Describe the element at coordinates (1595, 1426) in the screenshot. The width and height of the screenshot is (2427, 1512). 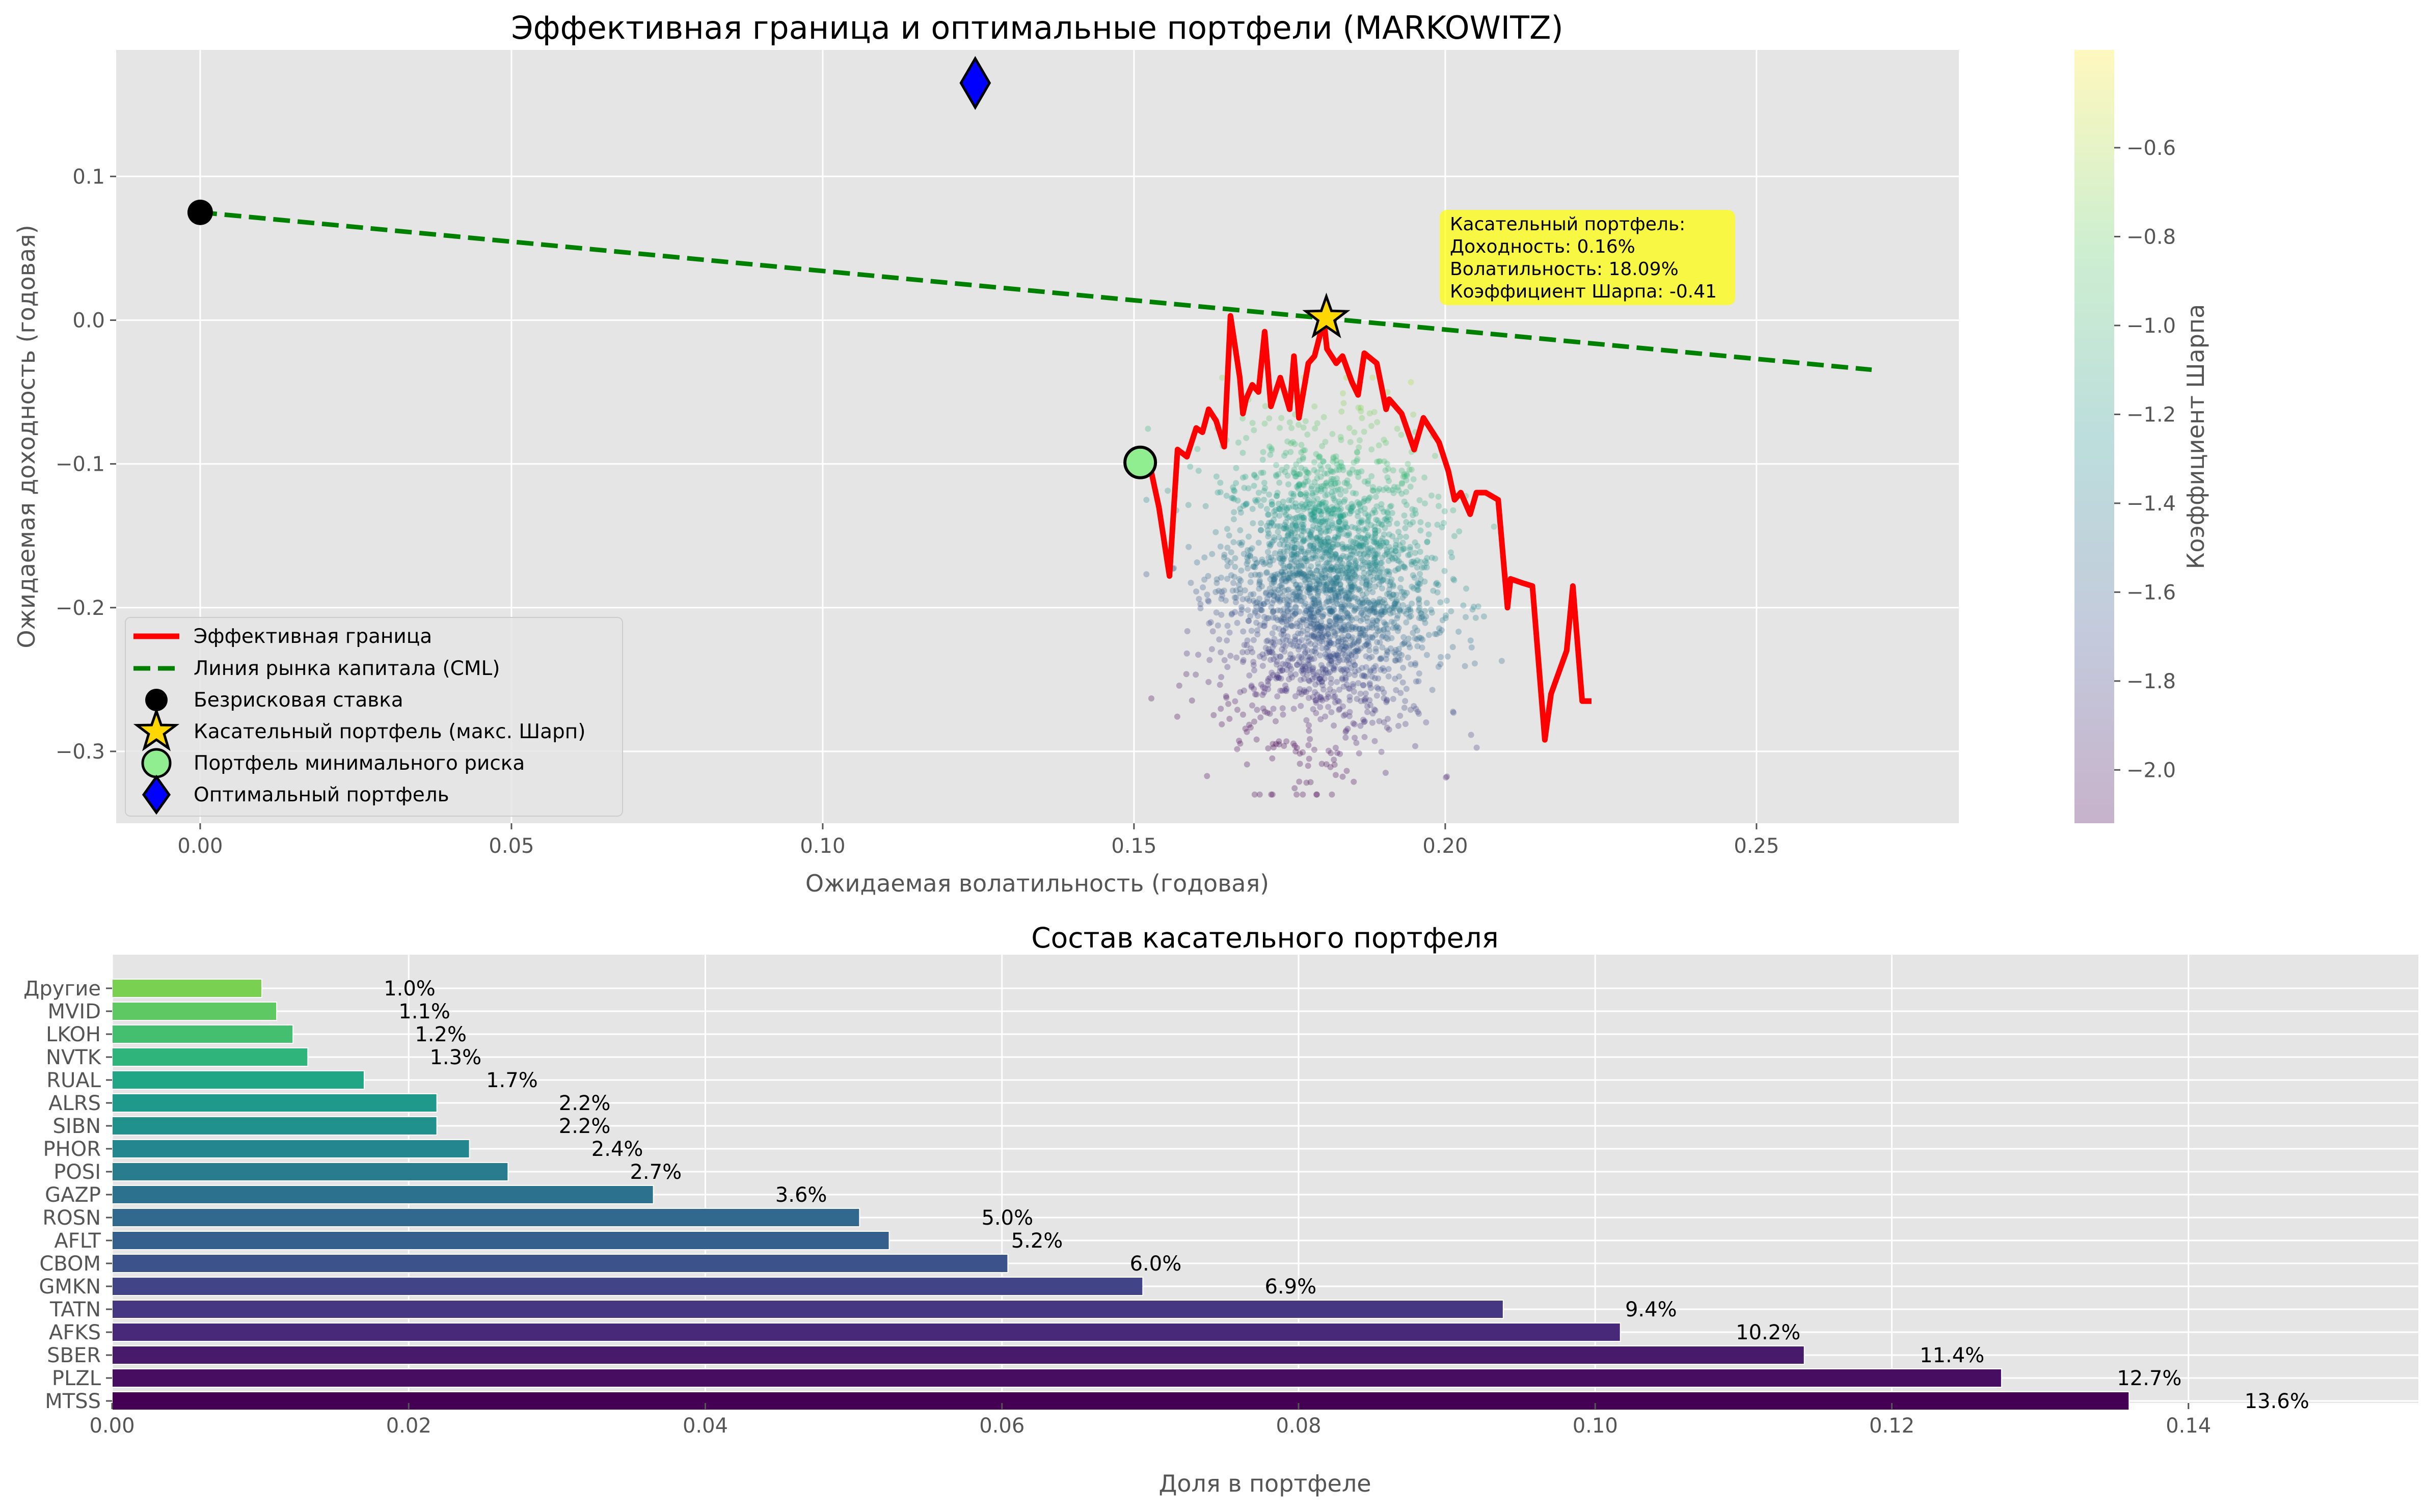
I see `x-tick-label: 0.10` at that location.